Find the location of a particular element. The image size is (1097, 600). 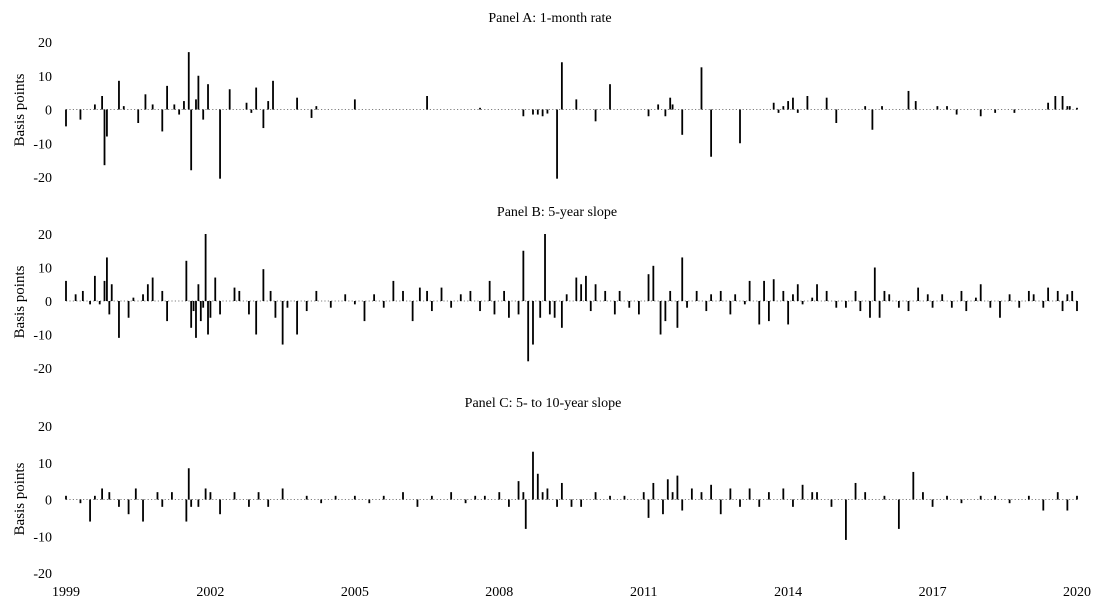

panel-a-y-axis-label: Basis points is located at coordinates (20, 109).